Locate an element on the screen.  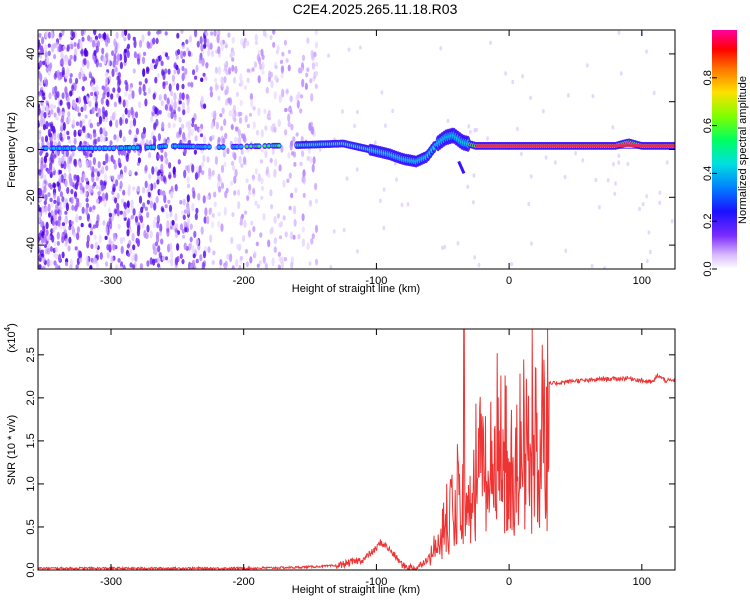
colorbar-tick-label: 0.2 is located at coordinates (708, 221).